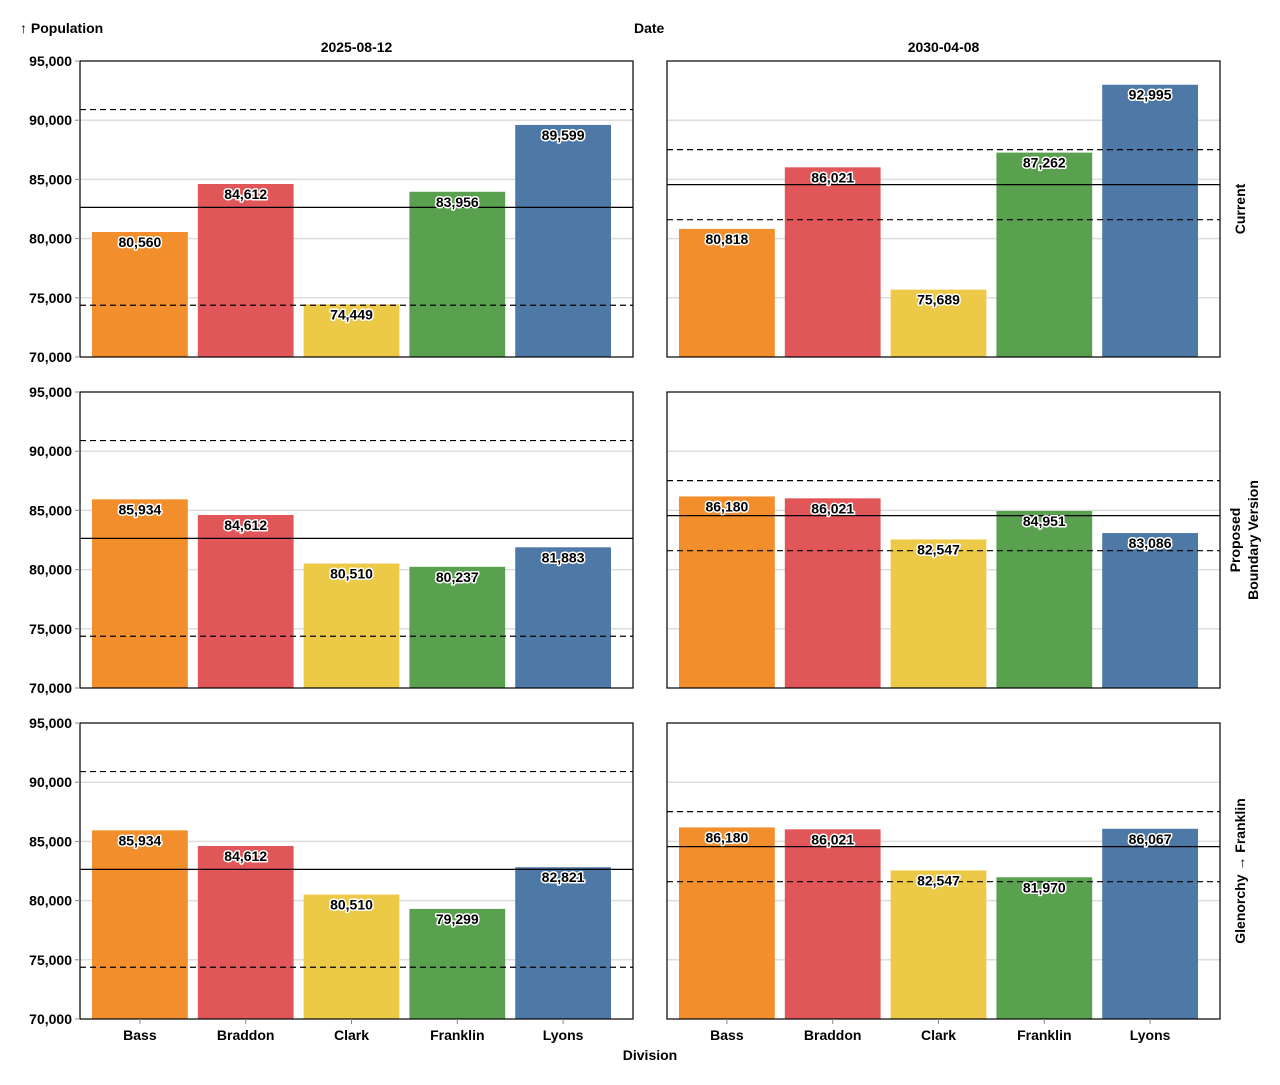 This screenshot has width=1280, height=1085. I want to click on bar-value-label: 83,086, so click(1150, 543).